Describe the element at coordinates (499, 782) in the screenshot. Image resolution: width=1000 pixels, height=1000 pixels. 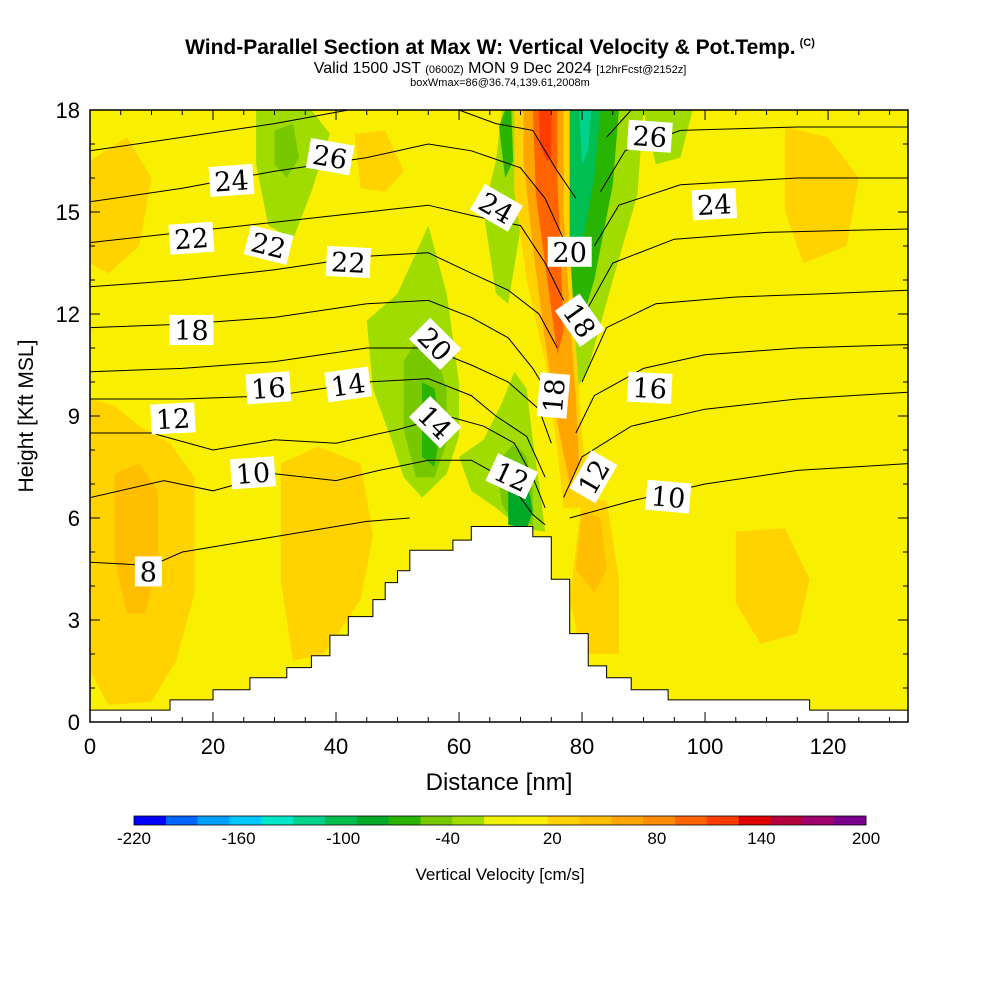
I see `x-axis-title: Distance [nm]` at that location.